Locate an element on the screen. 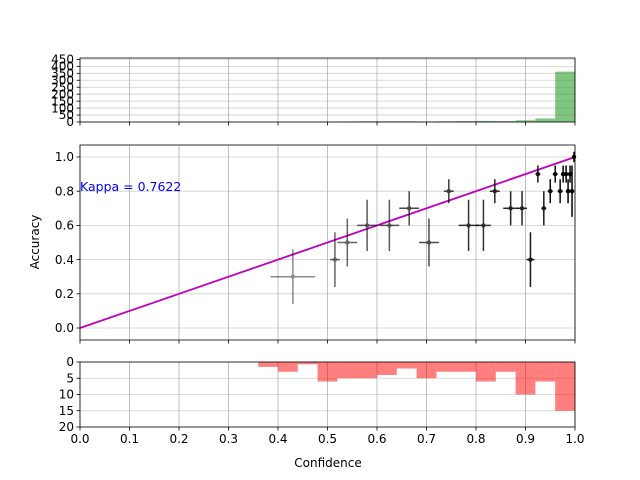 The height and width of the screenshot is (480, 640). y-tick-label: 150 is located at coordinates (62, 101).